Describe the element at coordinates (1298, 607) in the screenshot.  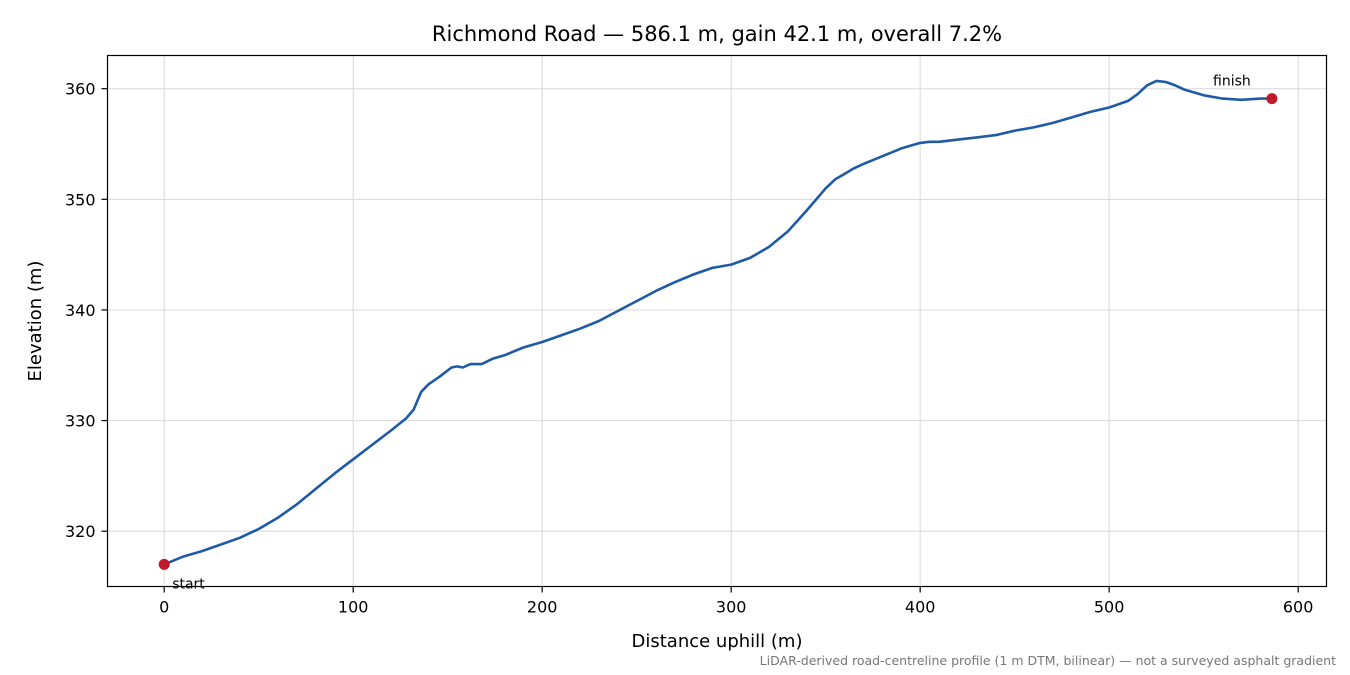
I see `x-tick-label: 600` at that location.